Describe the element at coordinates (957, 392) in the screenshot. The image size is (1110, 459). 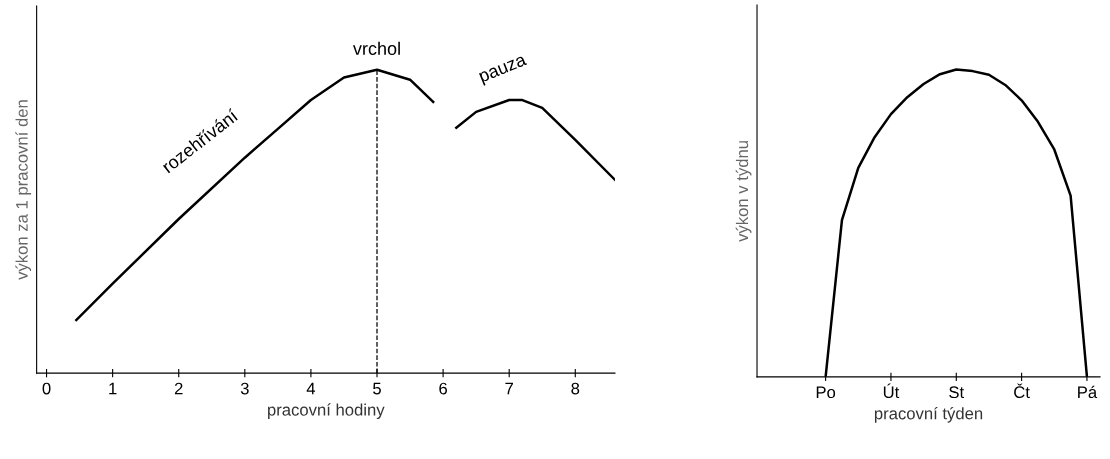
I see `x-tick-label: St` at that location.